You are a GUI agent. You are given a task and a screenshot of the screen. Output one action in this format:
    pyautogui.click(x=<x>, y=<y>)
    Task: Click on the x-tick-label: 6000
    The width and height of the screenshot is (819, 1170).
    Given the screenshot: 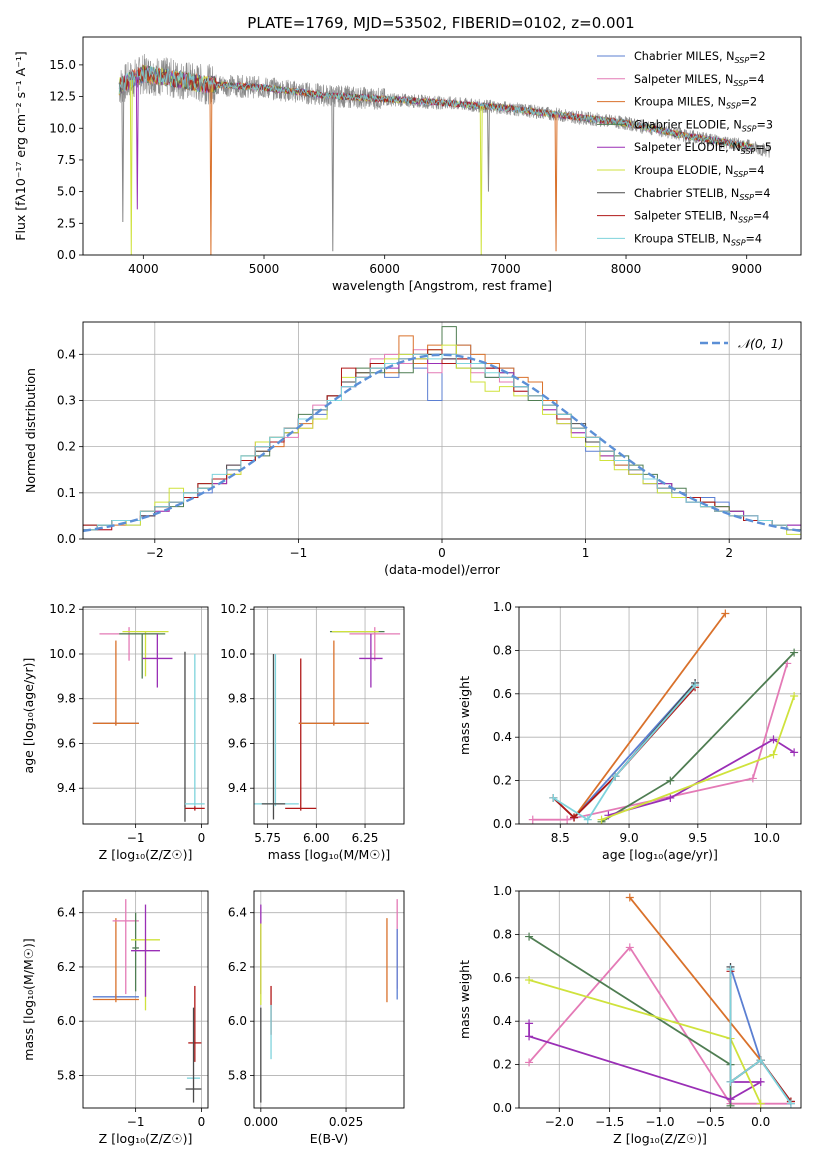 What is the action you would take?
    pyautogui.click(x=384, y=269)
    